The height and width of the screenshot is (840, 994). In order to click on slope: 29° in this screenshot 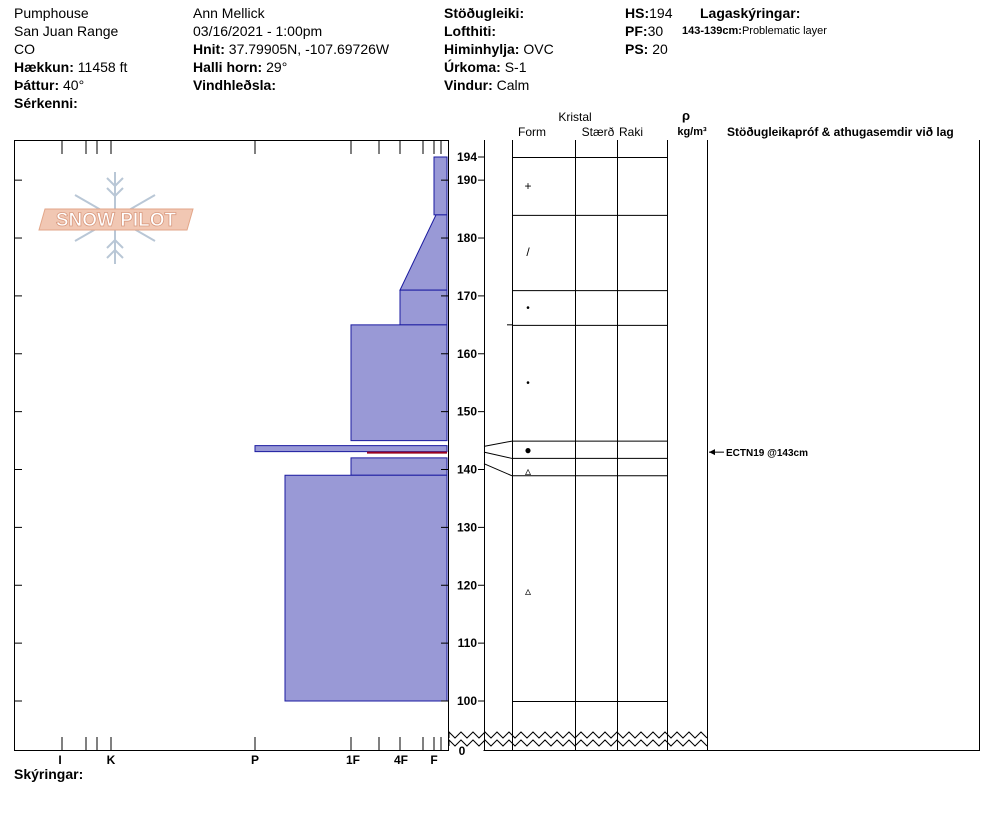, I will do `click(277, 67)`.